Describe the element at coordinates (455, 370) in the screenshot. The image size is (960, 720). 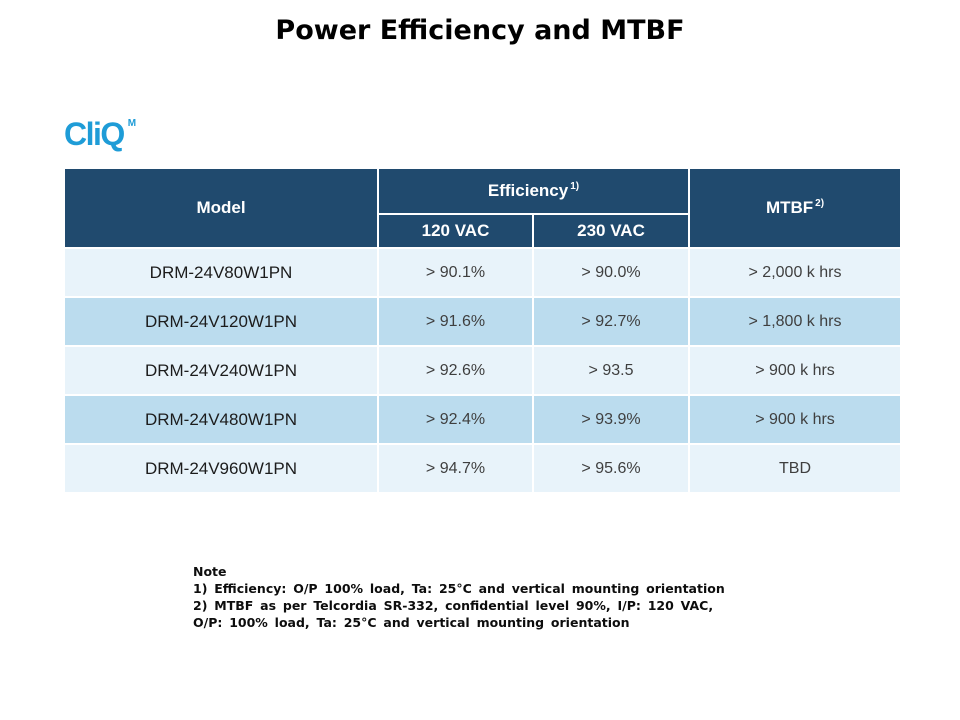
I see `eff-120-cell: > 92.6%` at that location.